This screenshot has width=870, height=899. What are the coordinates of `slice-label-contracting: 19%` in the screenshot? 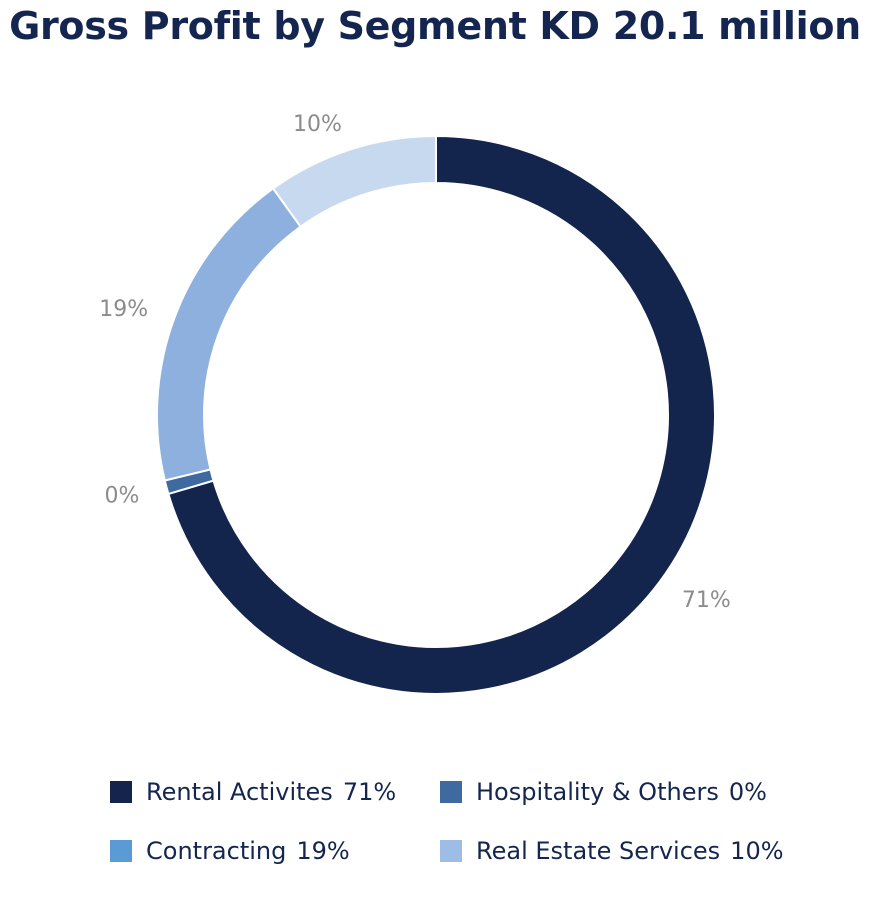 It's located at (123, 309).